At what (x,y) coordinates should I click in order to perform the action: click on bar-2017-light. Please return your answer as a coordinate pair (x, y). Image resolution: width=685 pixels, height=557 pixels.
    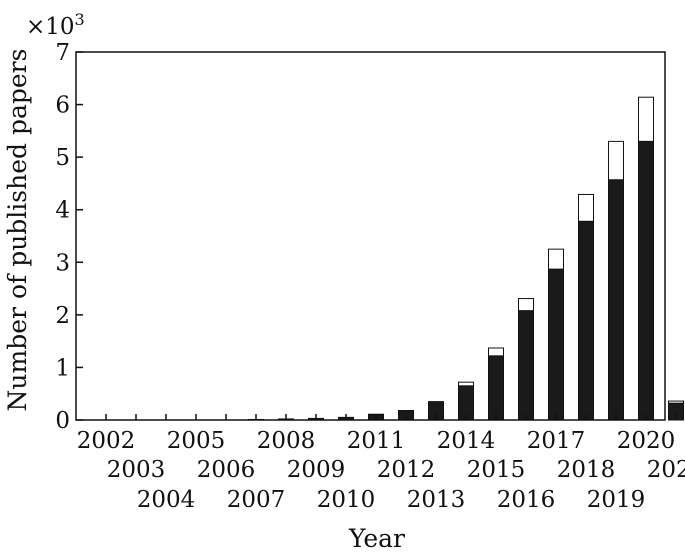
    Looking at the image, I should click on (556, 259).